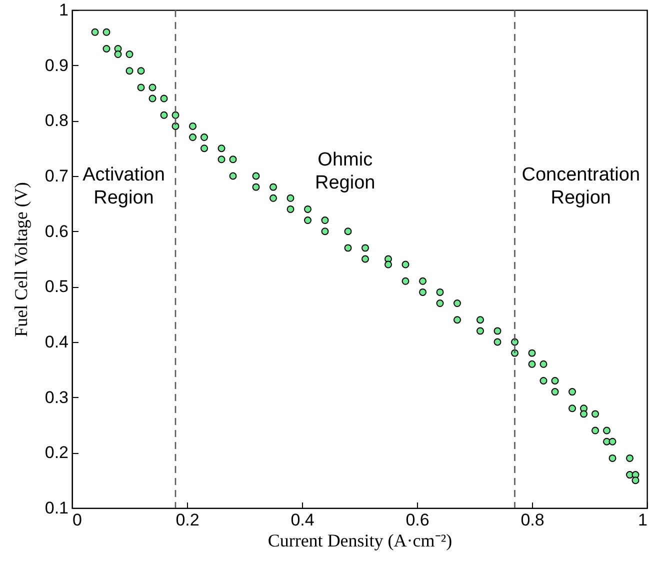  What do you see at coordinates (532, 520) in the screenshot?
I see `x-tick-label: 0.8` at bounding box center [532, 520].